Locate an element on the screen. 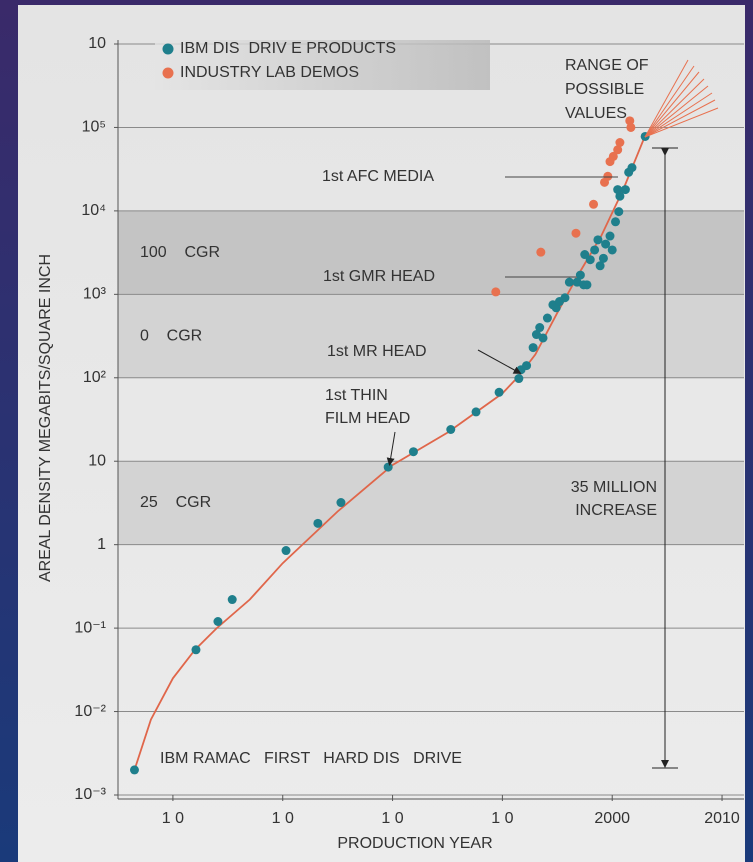  x-axis-title: PRODUCTION YEAR is located at coordinates (414, 843).